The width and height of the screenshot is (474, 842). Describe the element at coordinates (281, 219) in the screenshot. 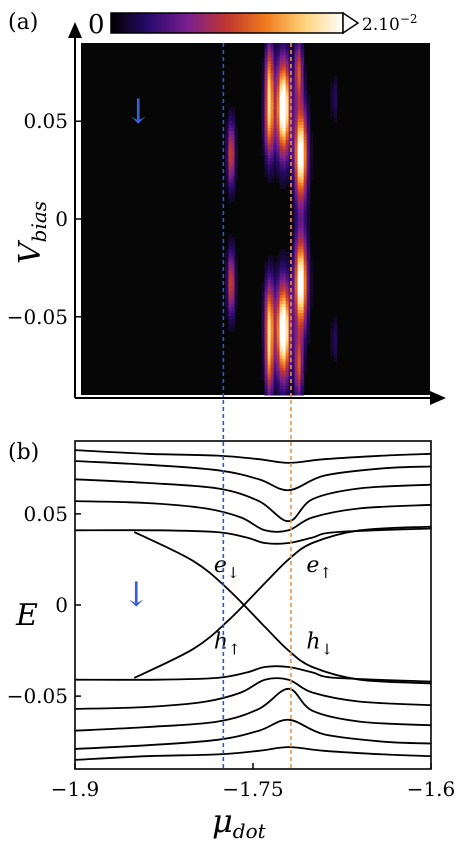

I see `heatmap-cells` at that location.